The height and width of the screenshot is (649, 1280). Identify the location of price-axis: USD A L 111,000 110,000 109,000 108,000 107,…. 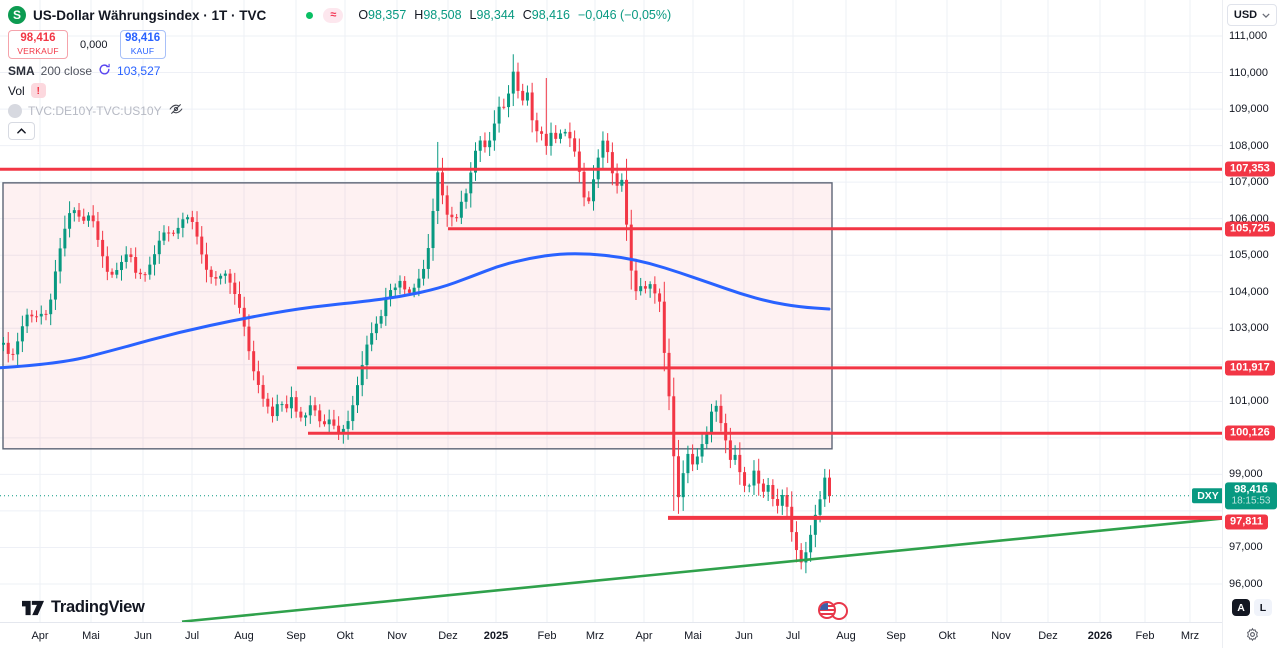
(1251, 324).